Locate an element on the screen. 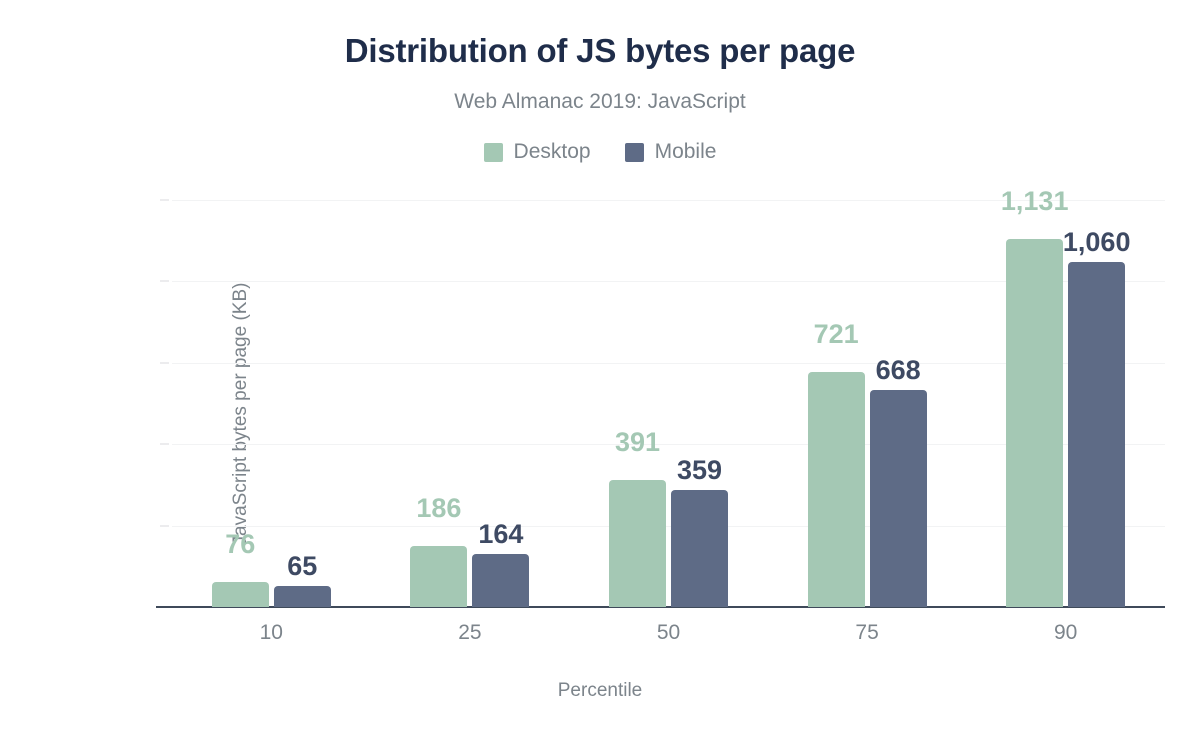 Image resolution: width=1200 pixels, height=742 pixels. bar-desktop-p90 is located at coordinates (1035, 422).